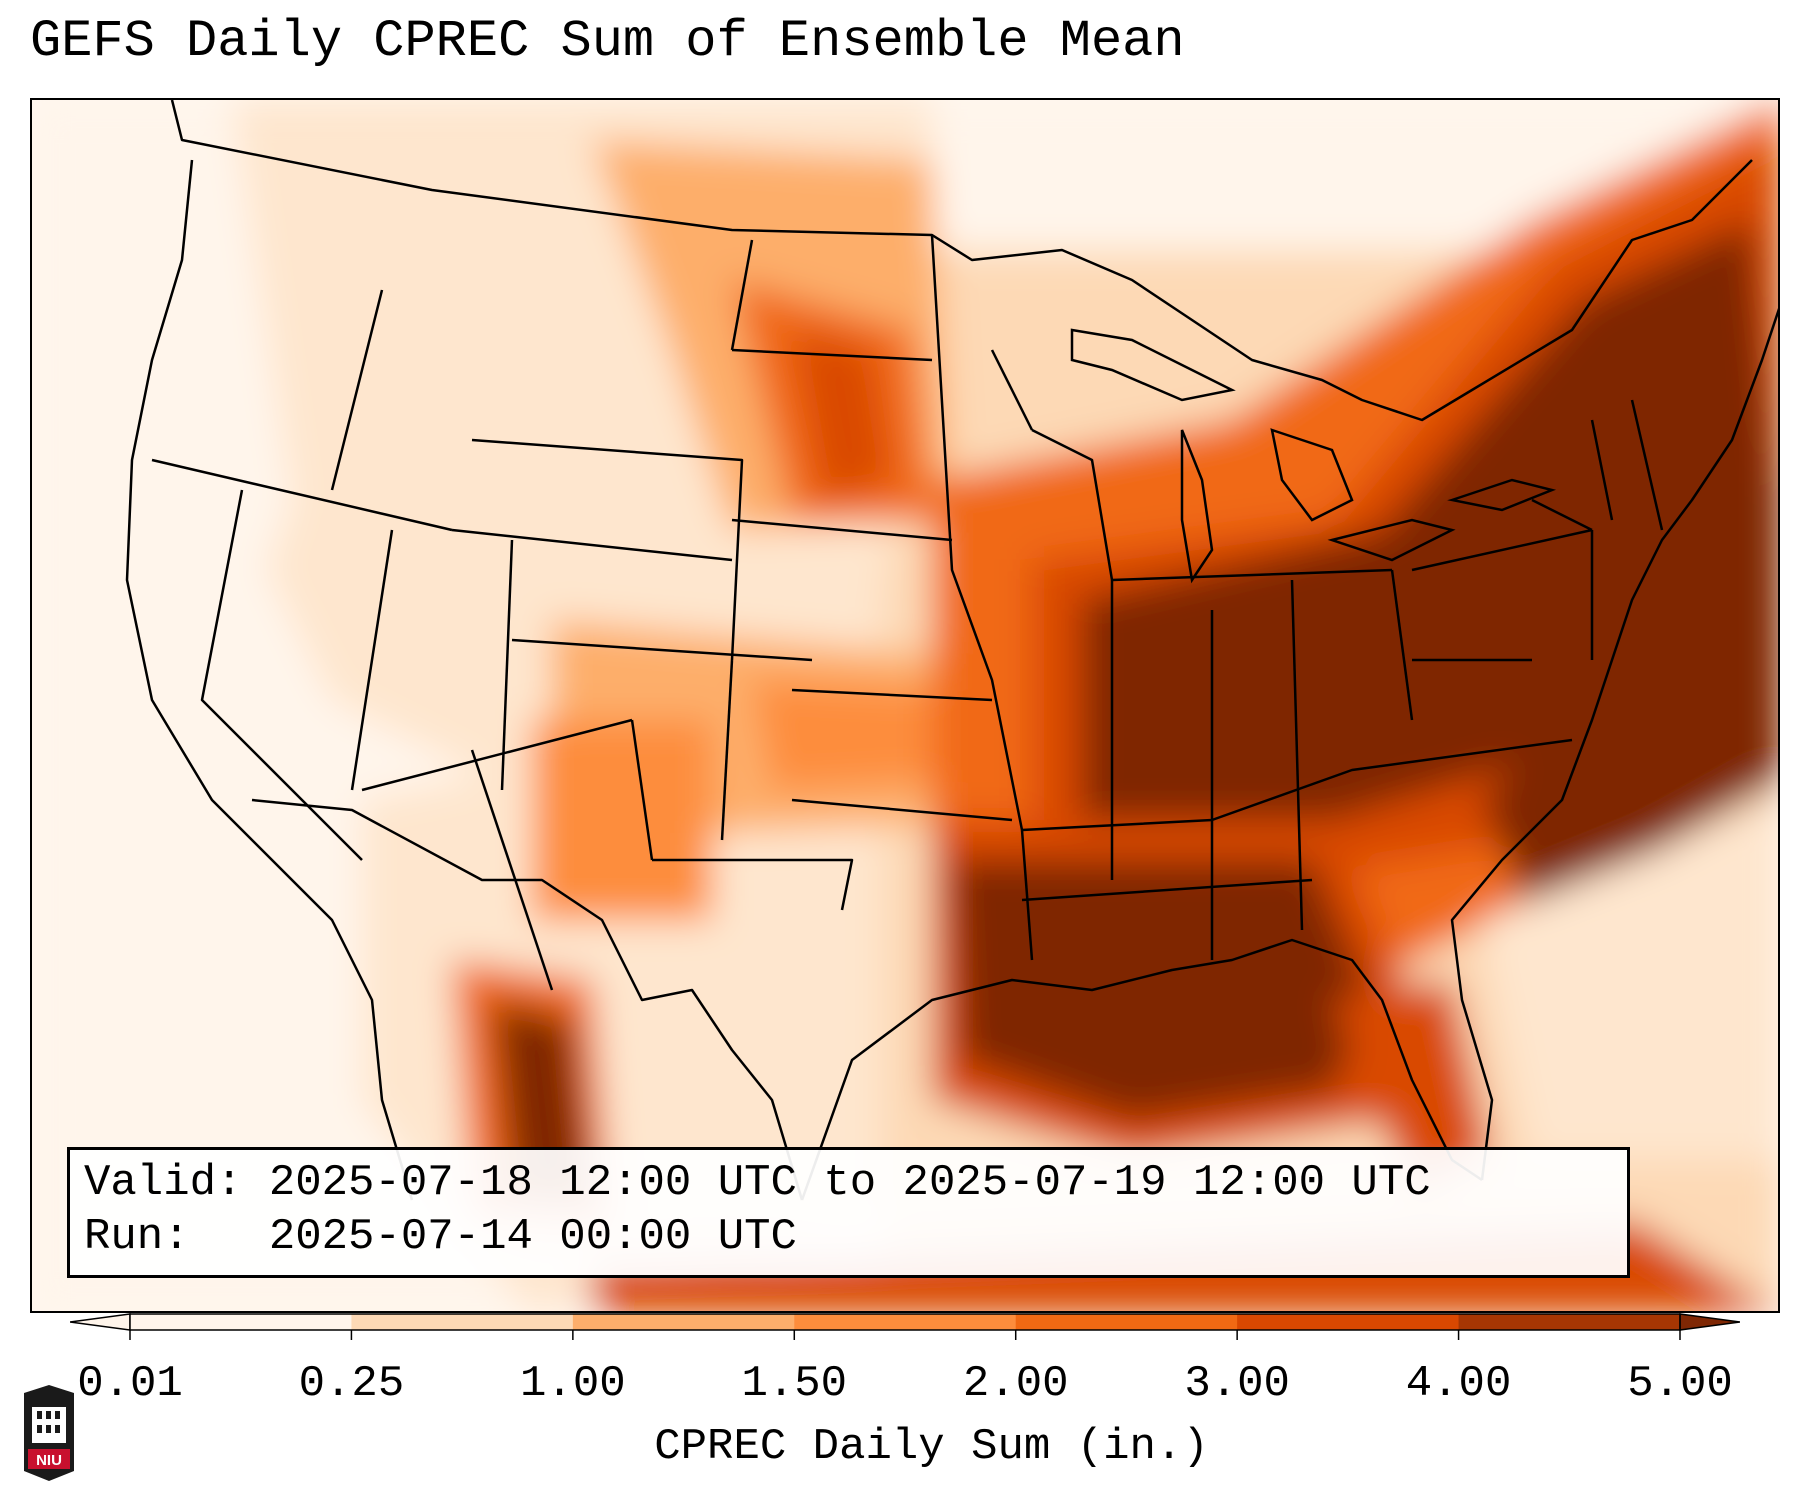 Image resolution: width=1803 pixels, height=1500 pixels. I want to click on great-lakes, so click(1313, 456).